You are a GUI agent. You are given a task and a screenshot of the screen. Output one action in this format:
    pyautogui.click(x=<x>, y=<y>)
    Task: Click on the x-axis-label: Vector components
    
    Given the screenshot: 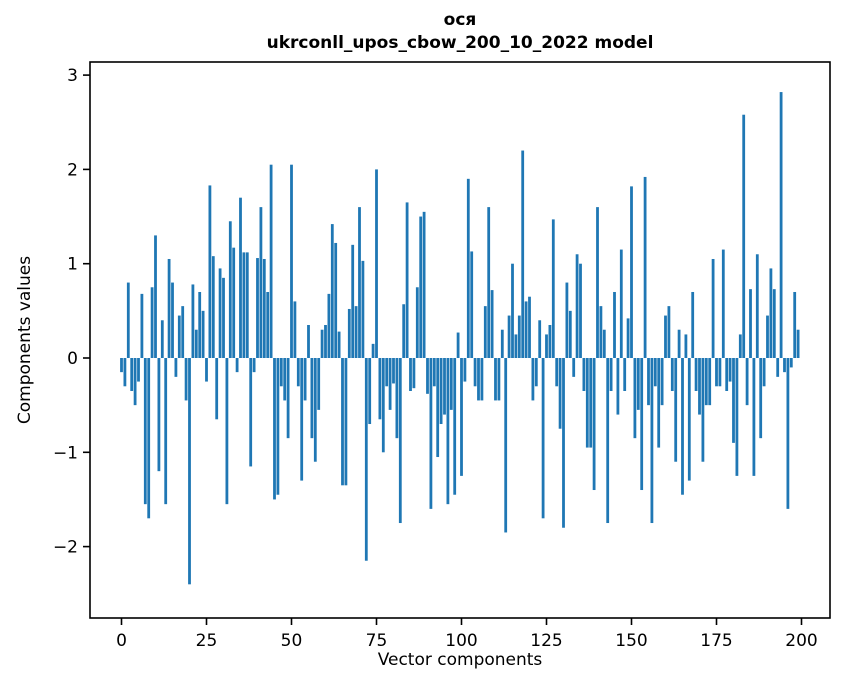 What is the action you would take?
    pyautogui.click(x=460, y=660)
    